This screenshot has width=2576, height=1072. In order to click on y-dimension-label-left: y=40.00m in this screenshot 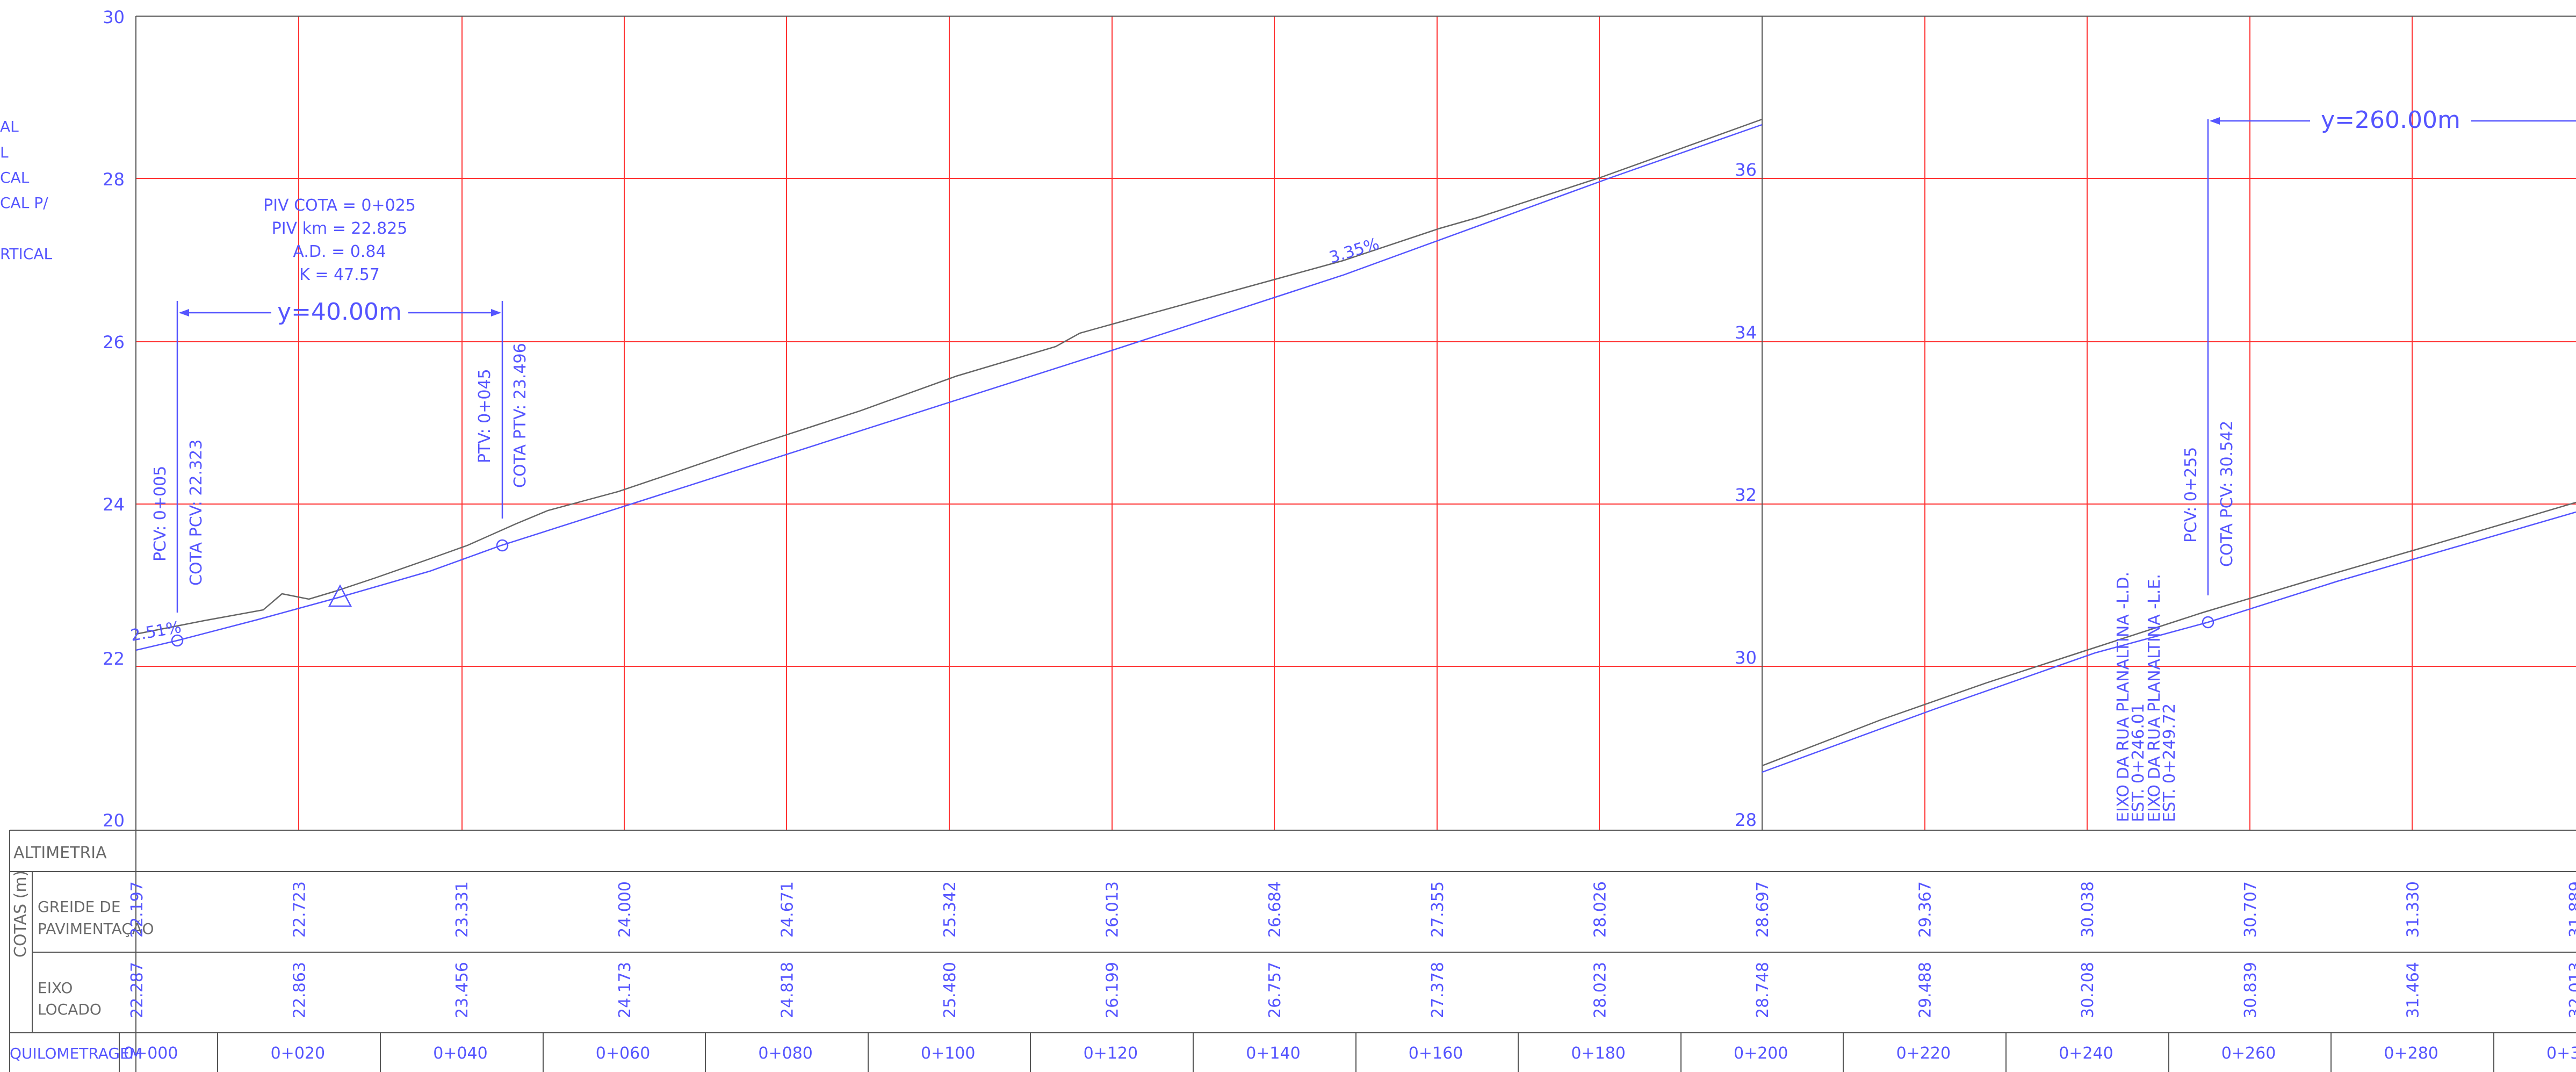, I will do `click(340, 312)`.